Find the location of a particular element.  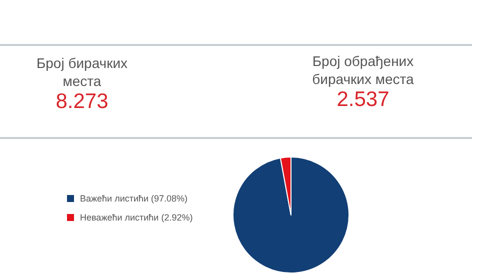

text: 2.537 is located at coordinates (363, 100).